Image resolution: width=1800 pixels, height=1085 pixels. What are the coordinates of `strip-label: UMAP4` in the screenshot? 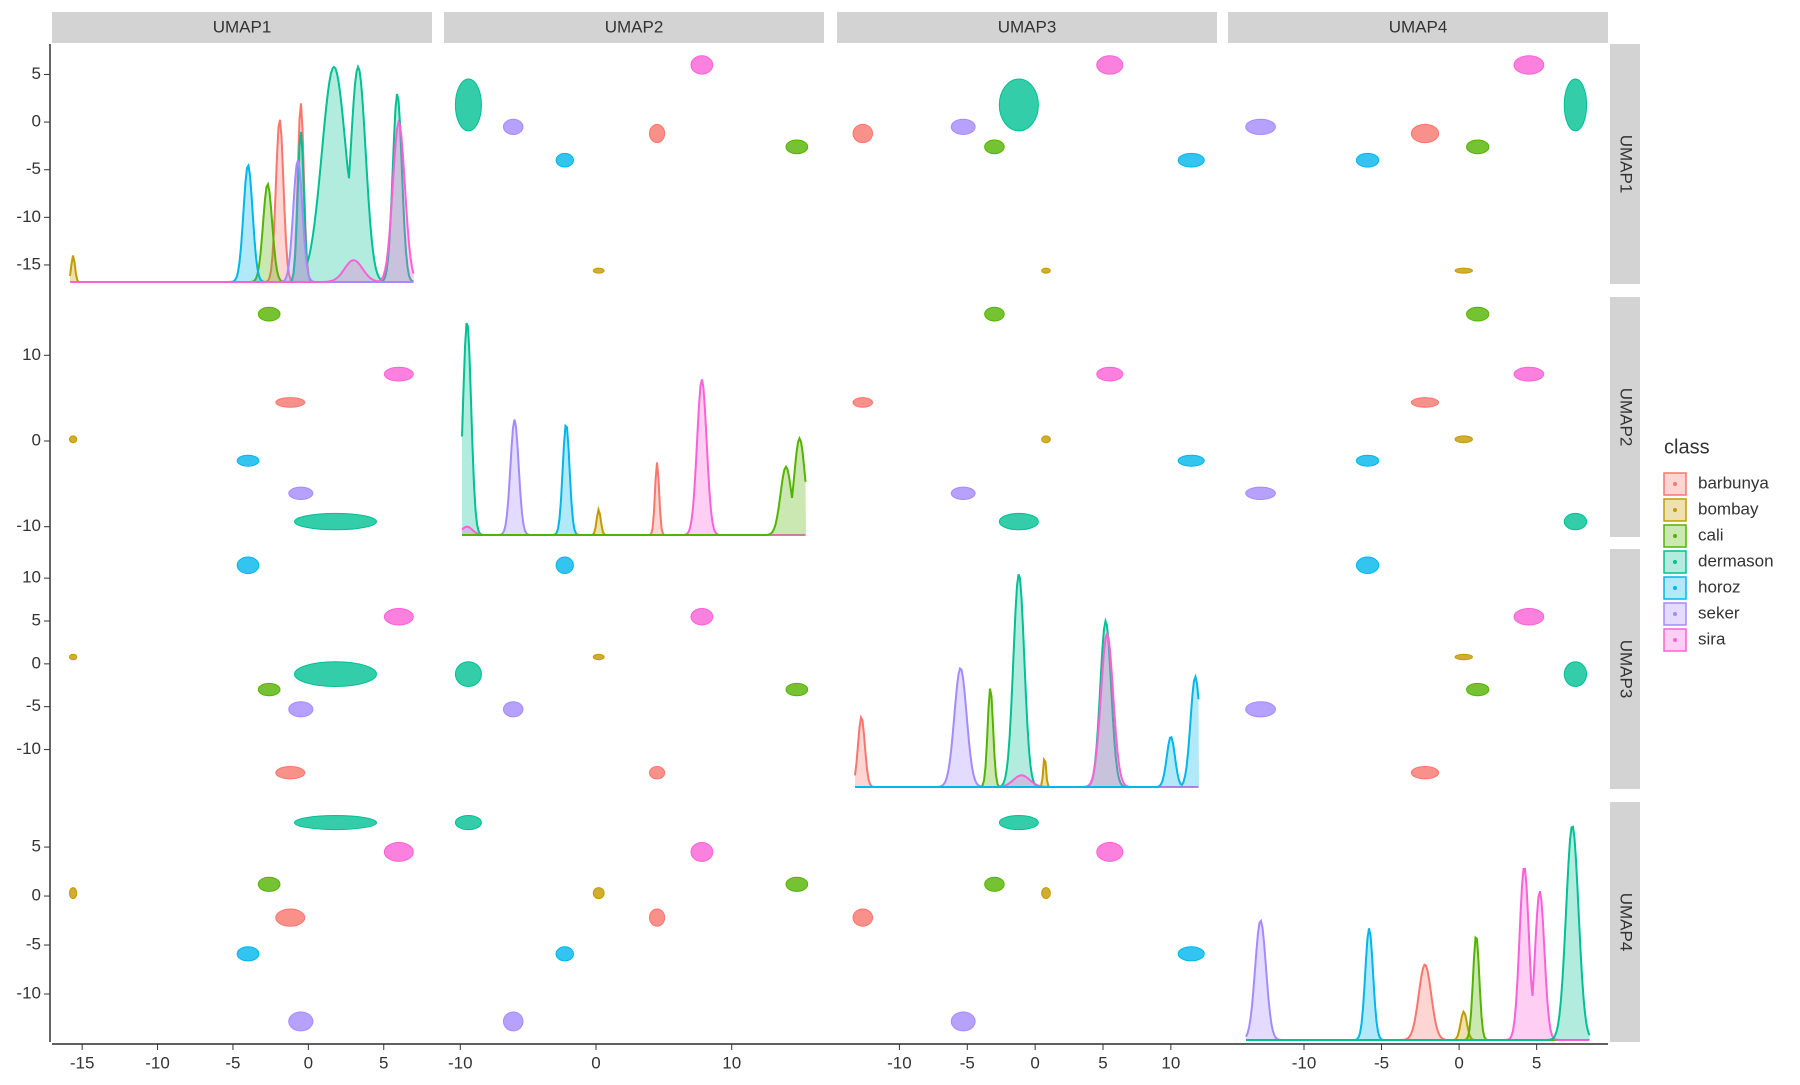 It's located at (1418, 26).